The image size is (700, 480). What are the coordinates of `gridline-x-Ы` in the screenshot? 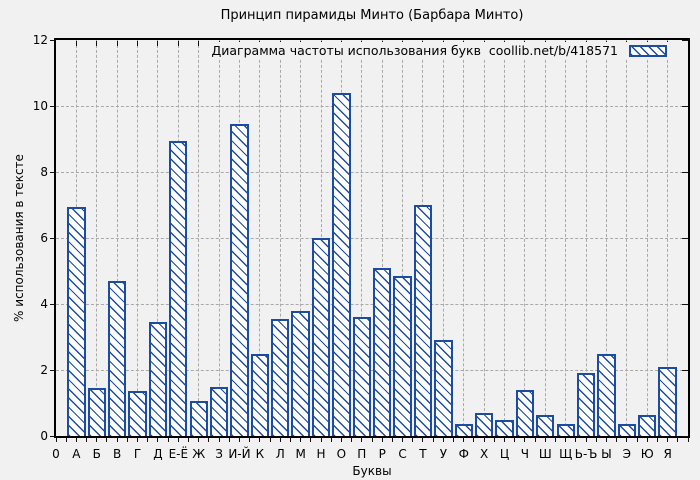 It's located at (606, 238).